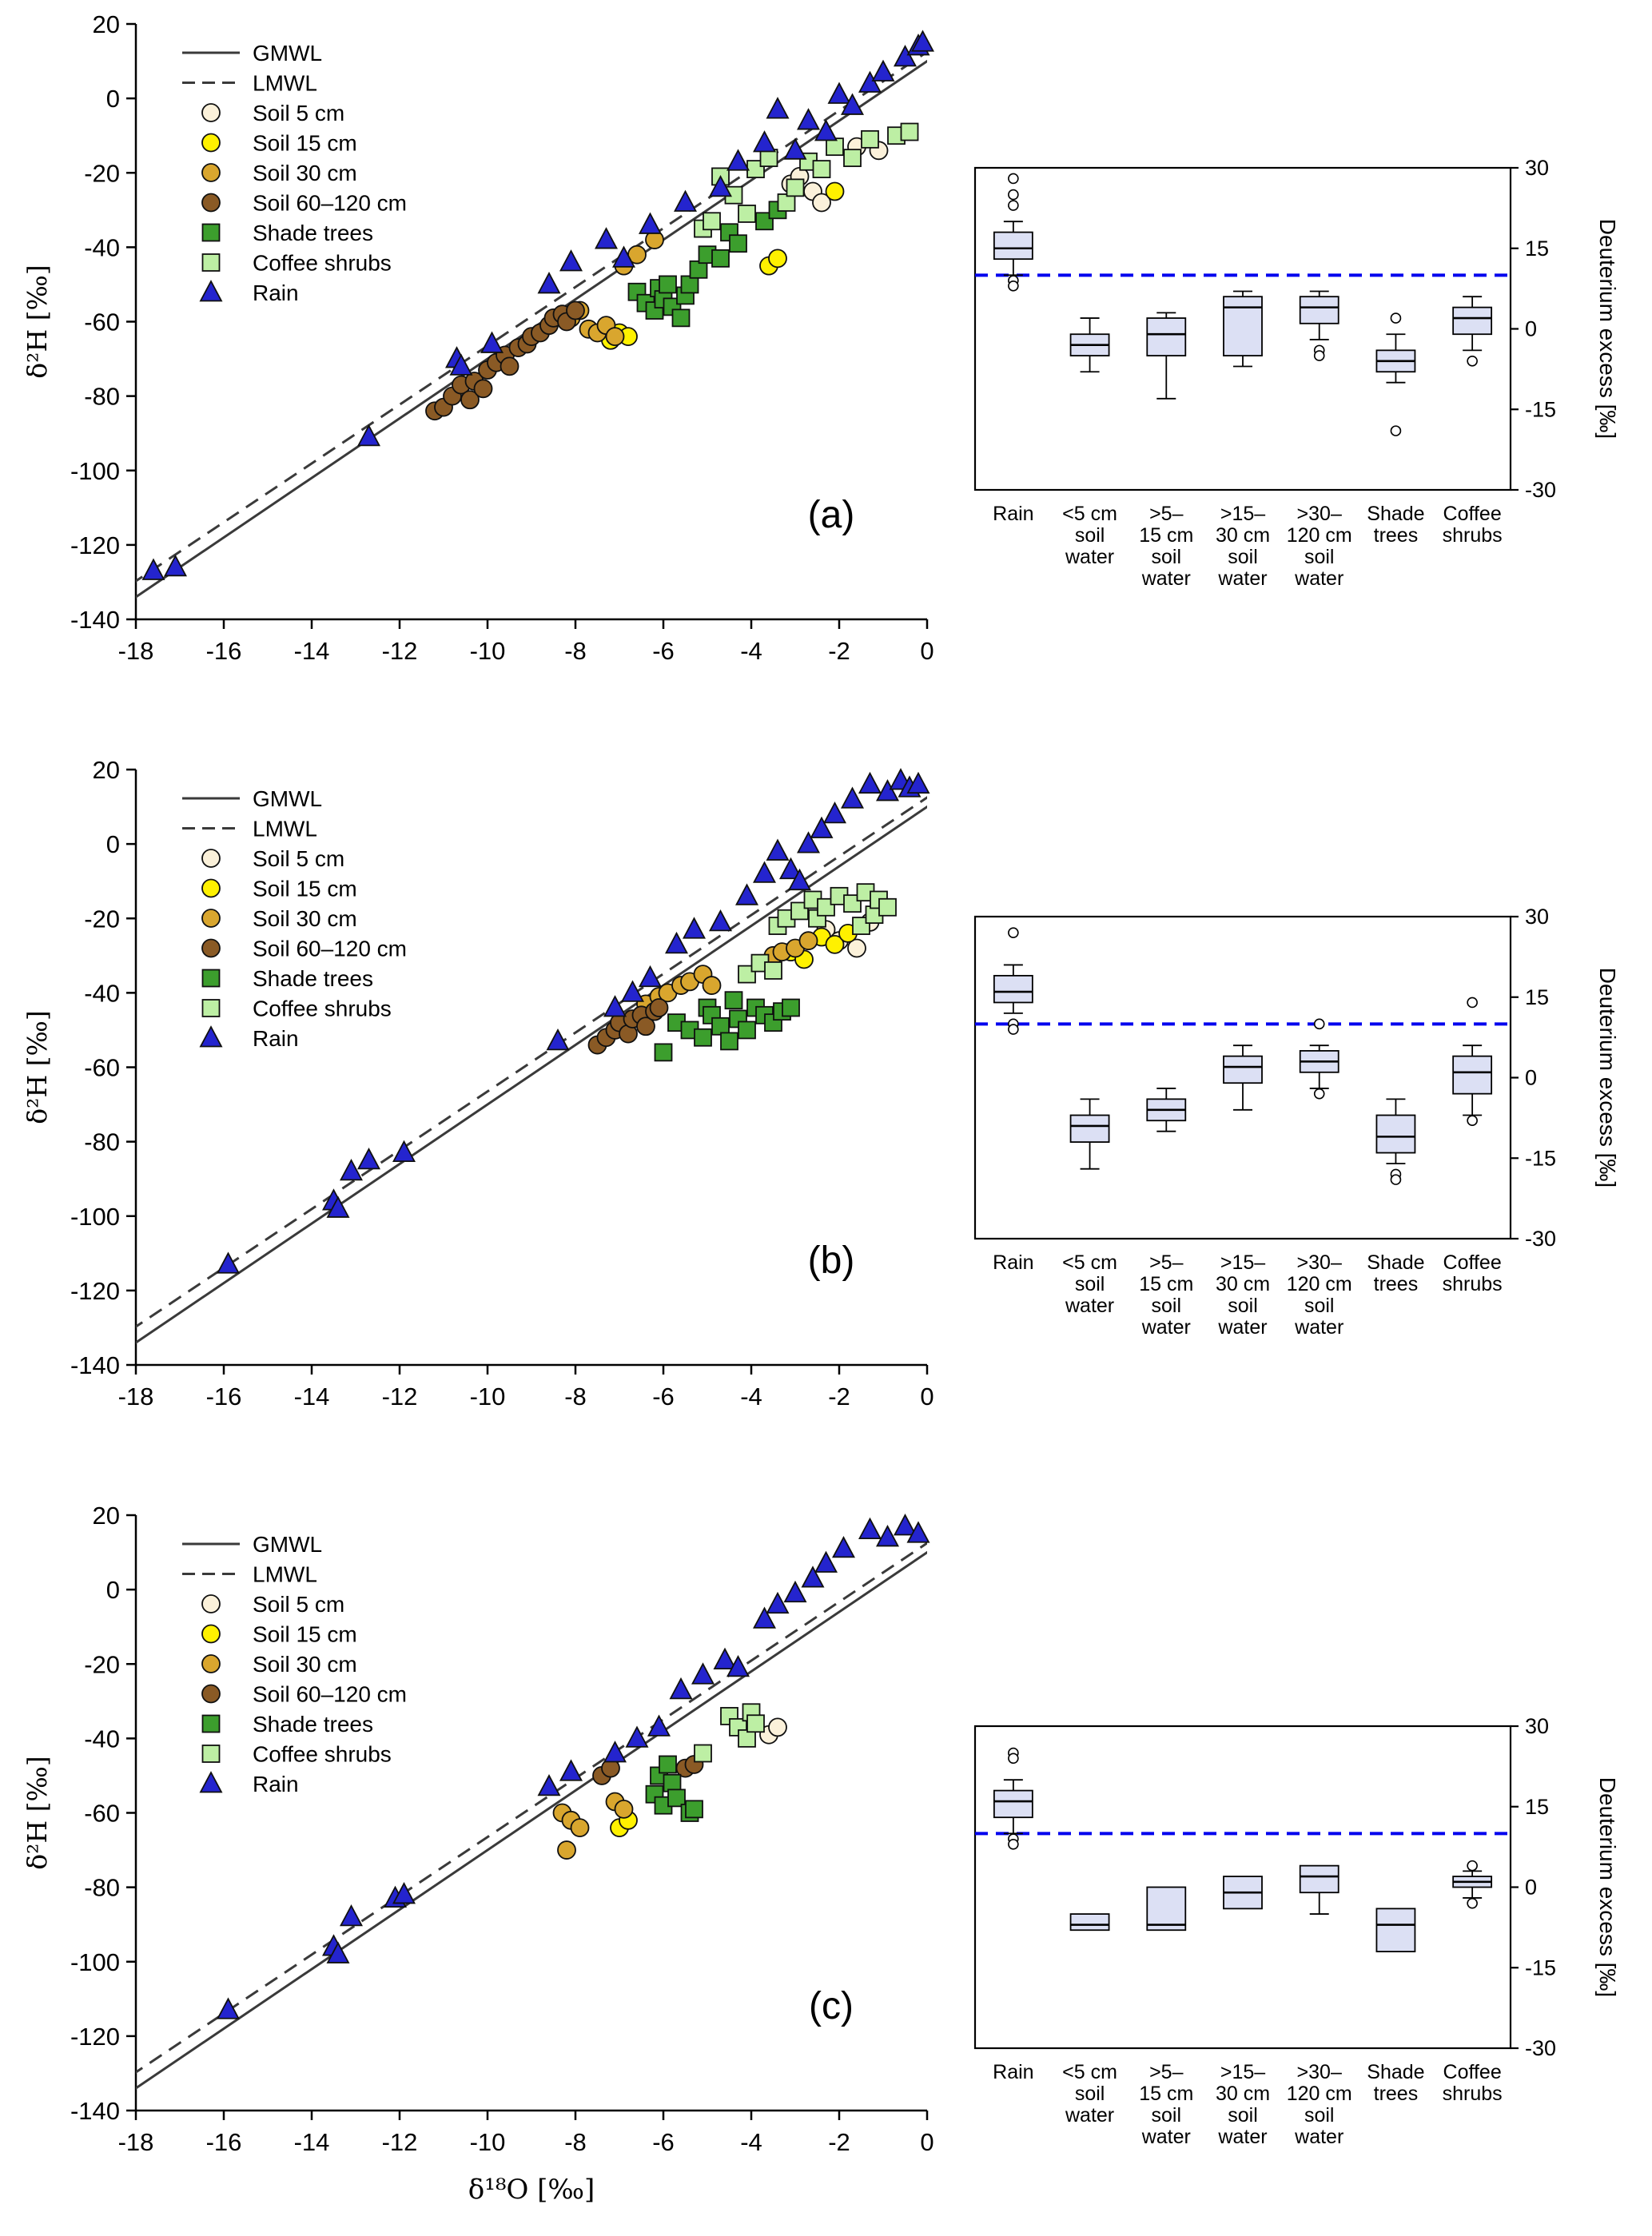  Describe the element at coordinates (1319, 535) in the screenshot. I see `svg-text: 120 cm` at that location.